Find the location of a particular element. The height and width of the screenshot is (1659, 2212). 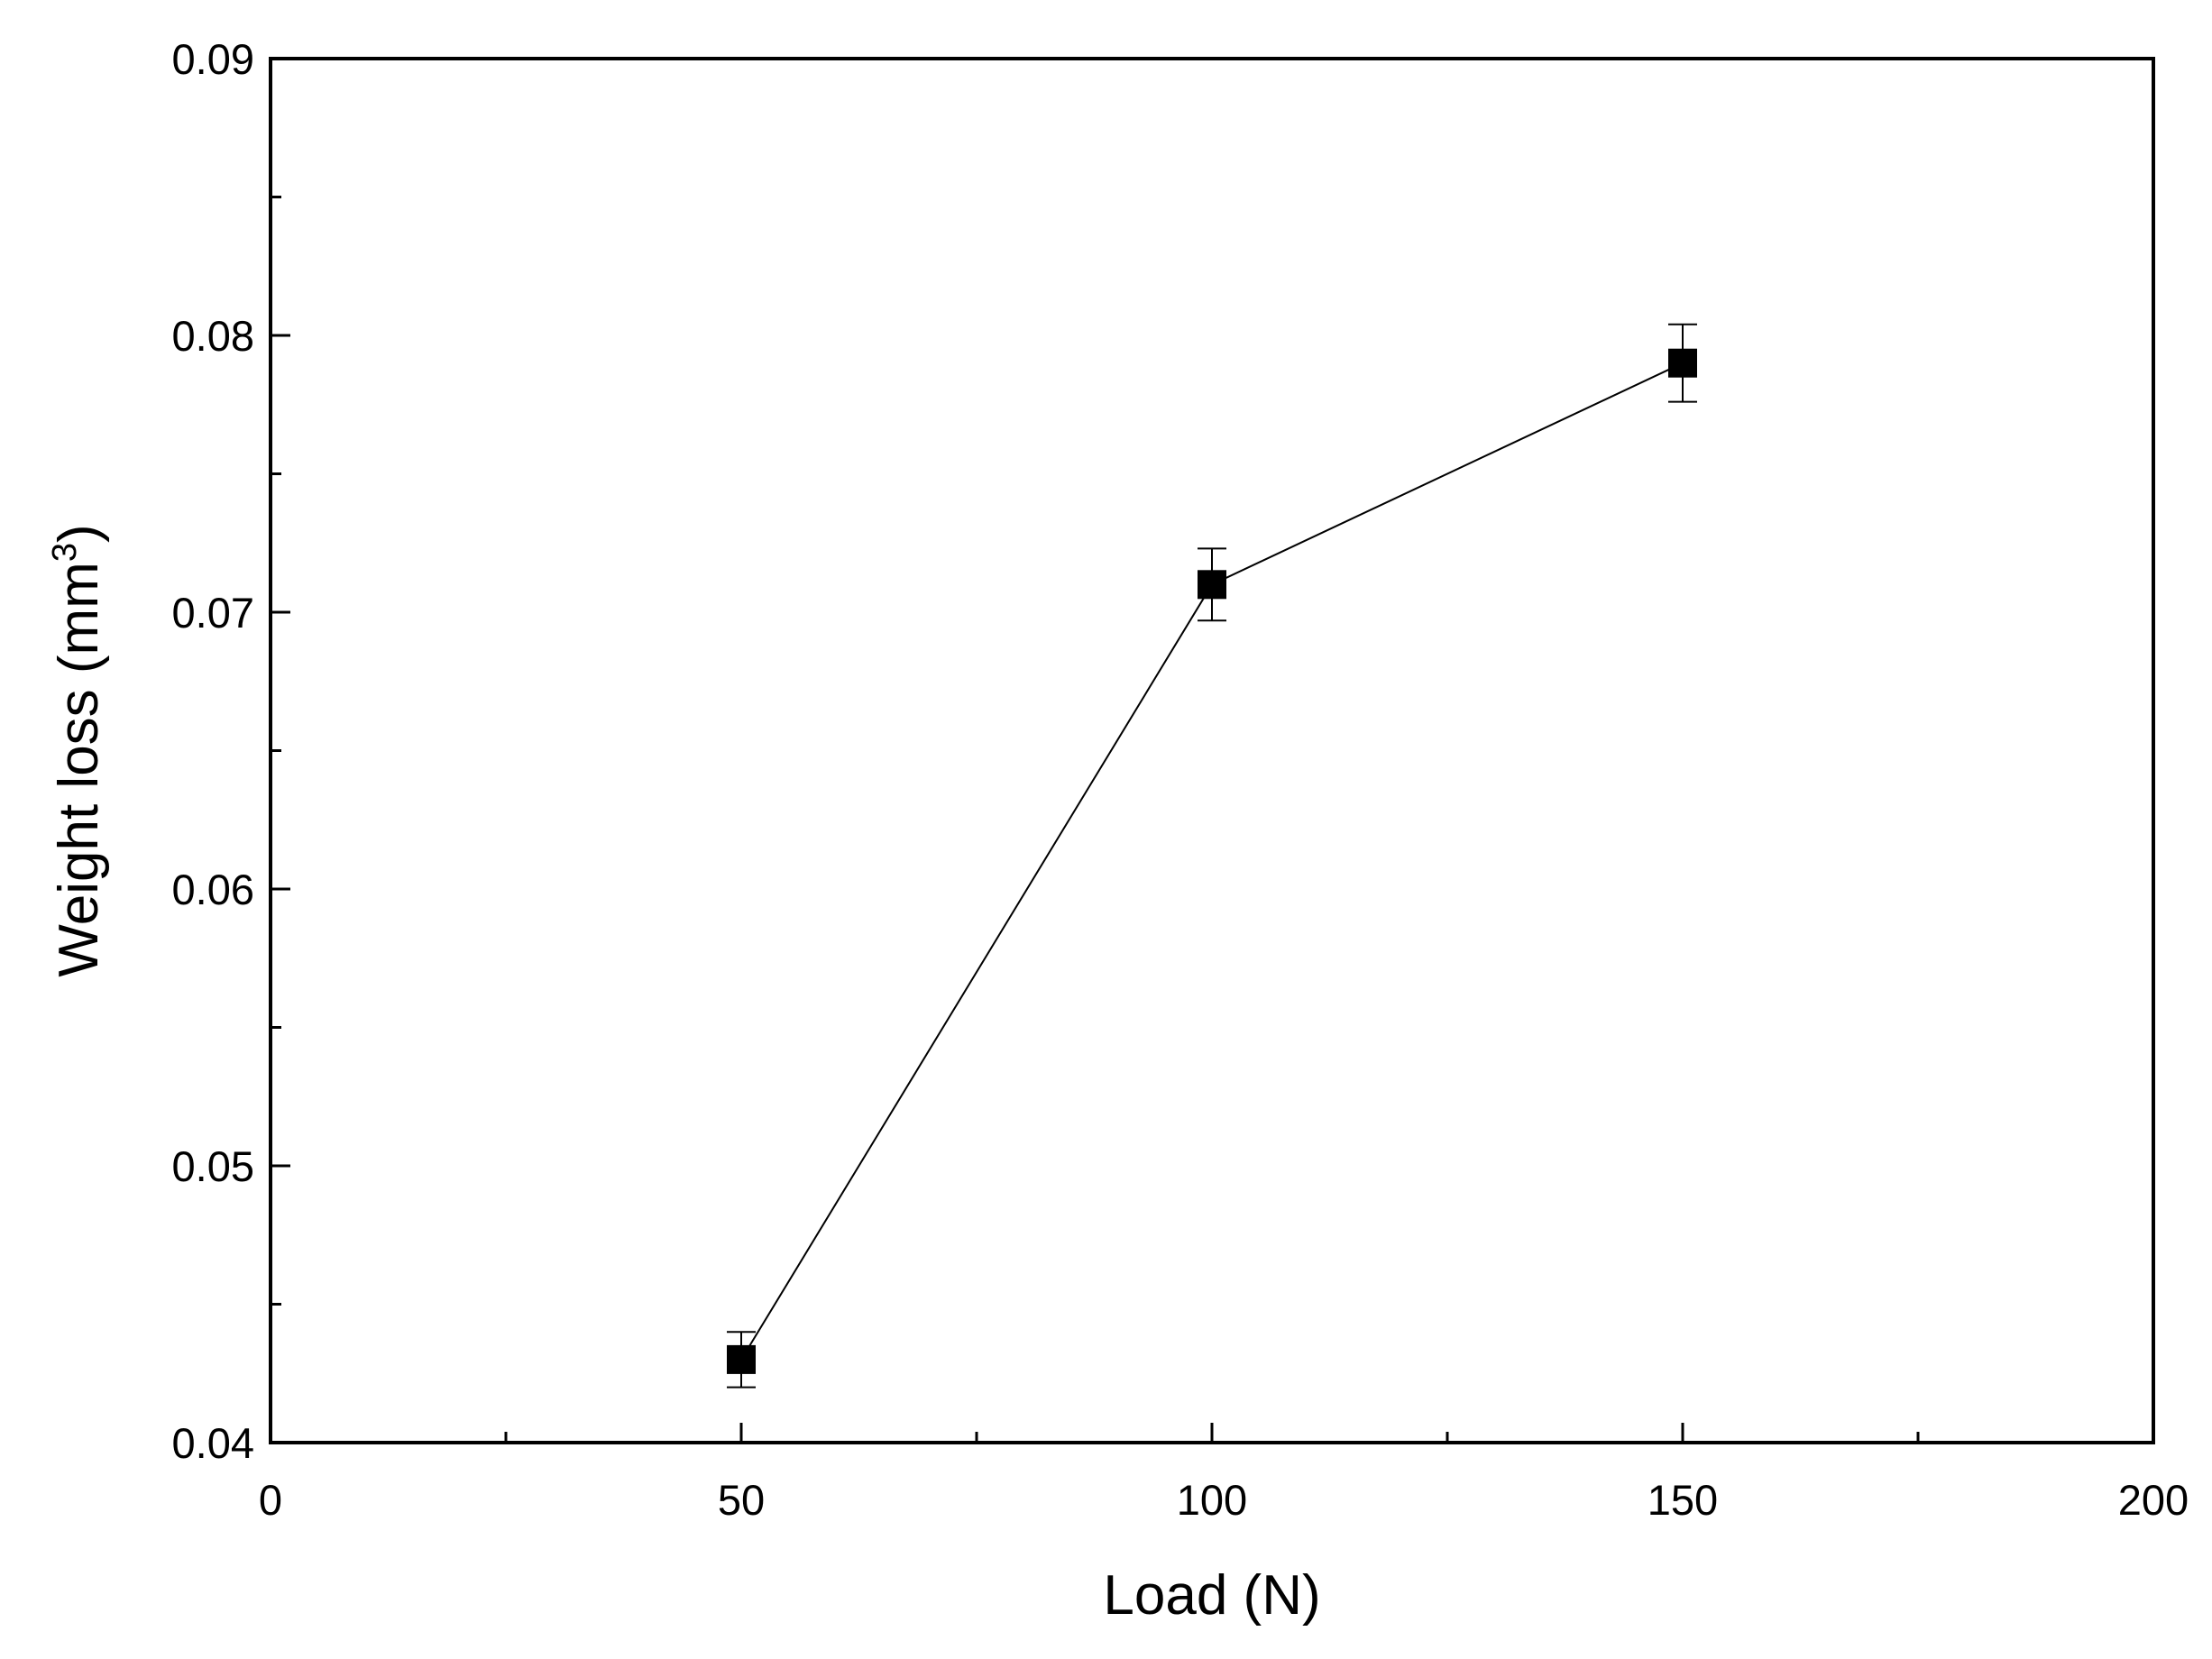

x-tick-label: 200 is located at coordinates (2154, 1500).